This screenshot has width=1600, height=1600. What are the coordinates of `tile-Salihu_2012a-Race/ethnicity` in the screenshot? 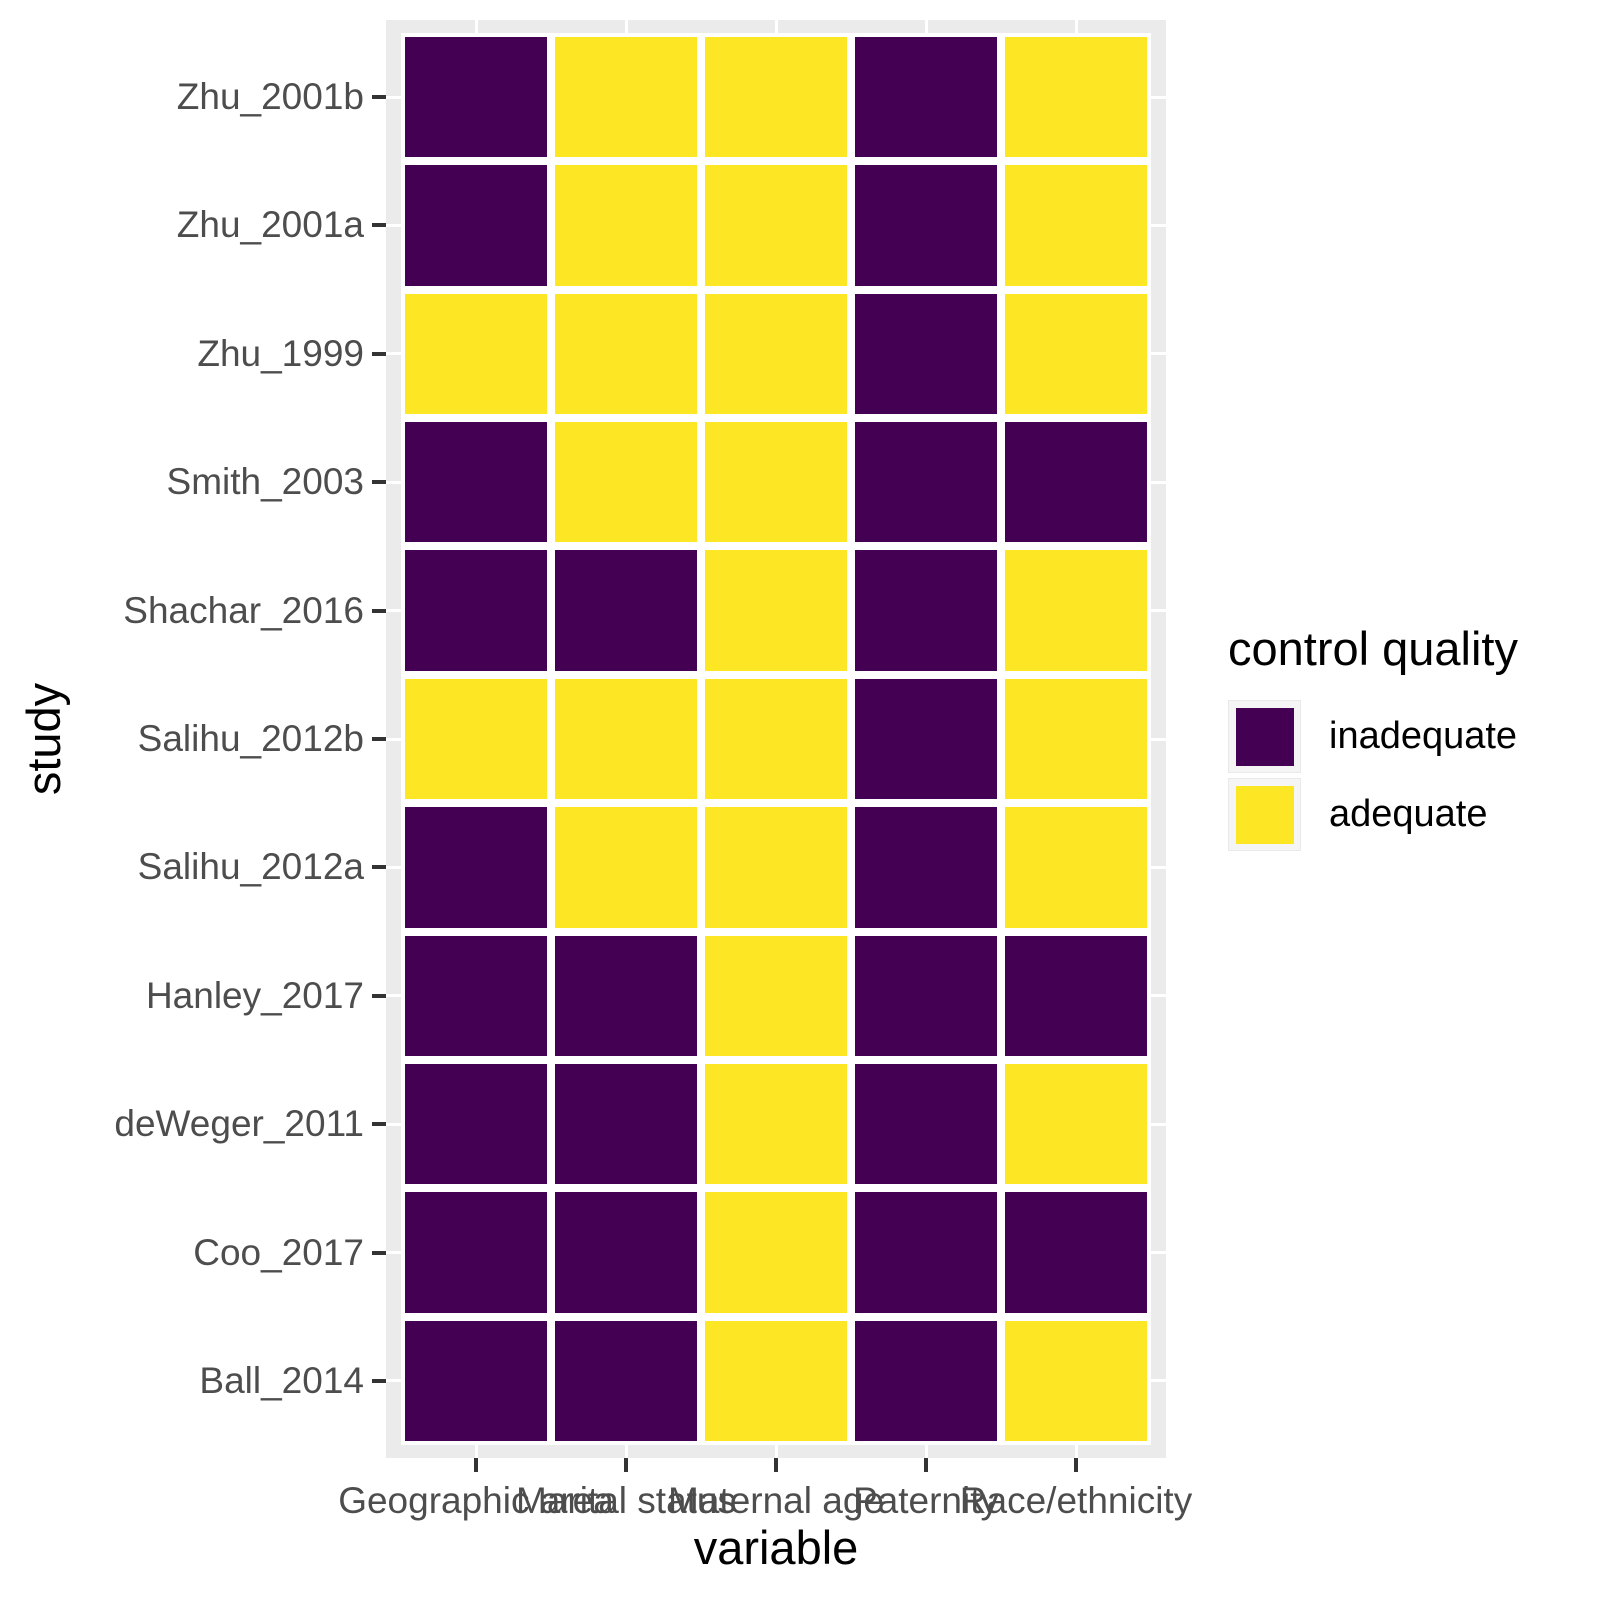 It's located at (1076, 867).